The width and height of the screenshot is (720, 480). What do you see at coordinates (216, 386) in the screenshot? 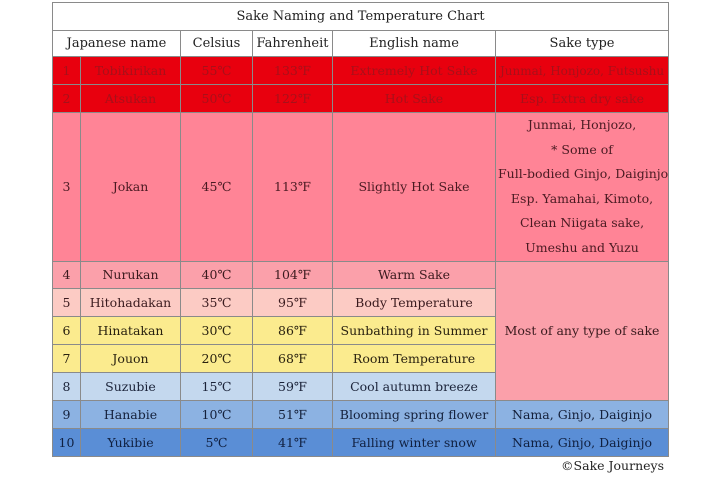
I see `celsius: 15℃` at bounding box center [216, 386].